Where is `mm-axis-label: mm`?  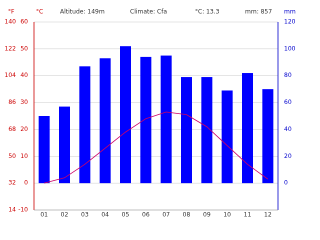
mm-axis-label: mm is located at coordinates (290, 12).